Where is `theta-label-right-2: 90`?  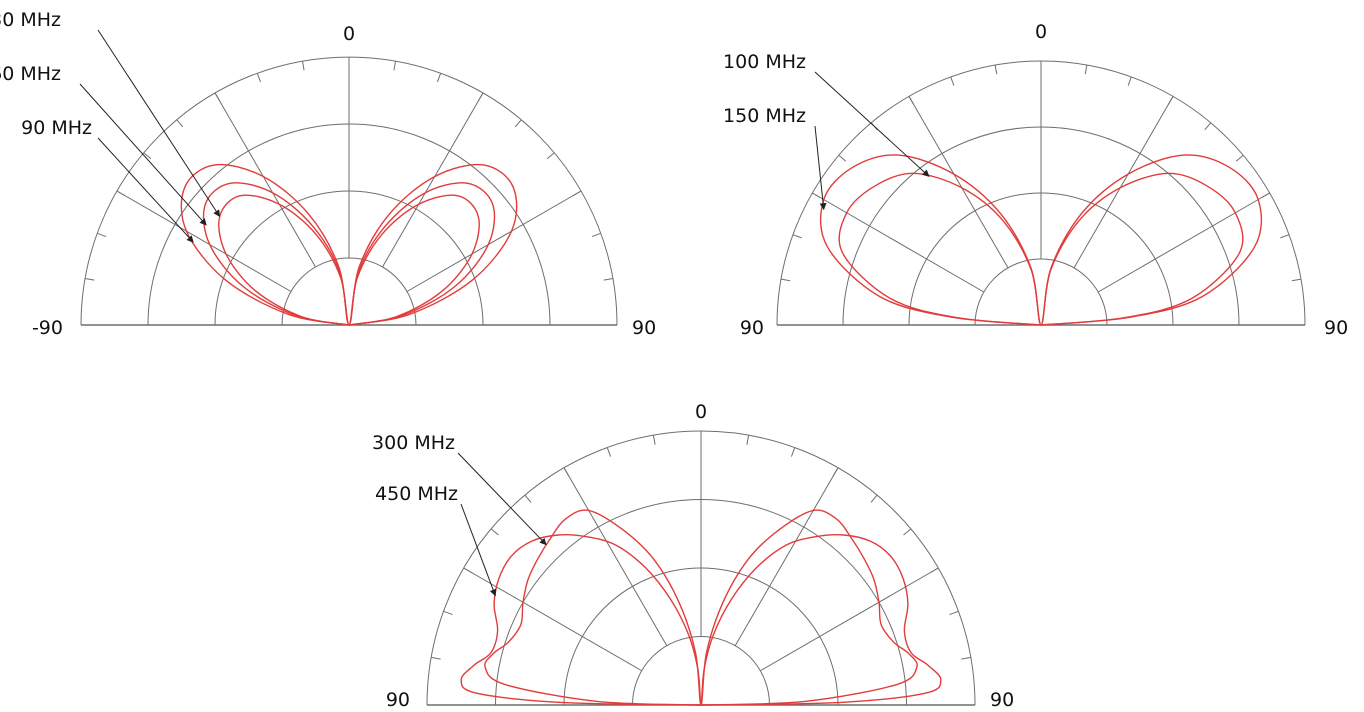
theta-label-right-2: 90 is located at coordinates (1336, 328).